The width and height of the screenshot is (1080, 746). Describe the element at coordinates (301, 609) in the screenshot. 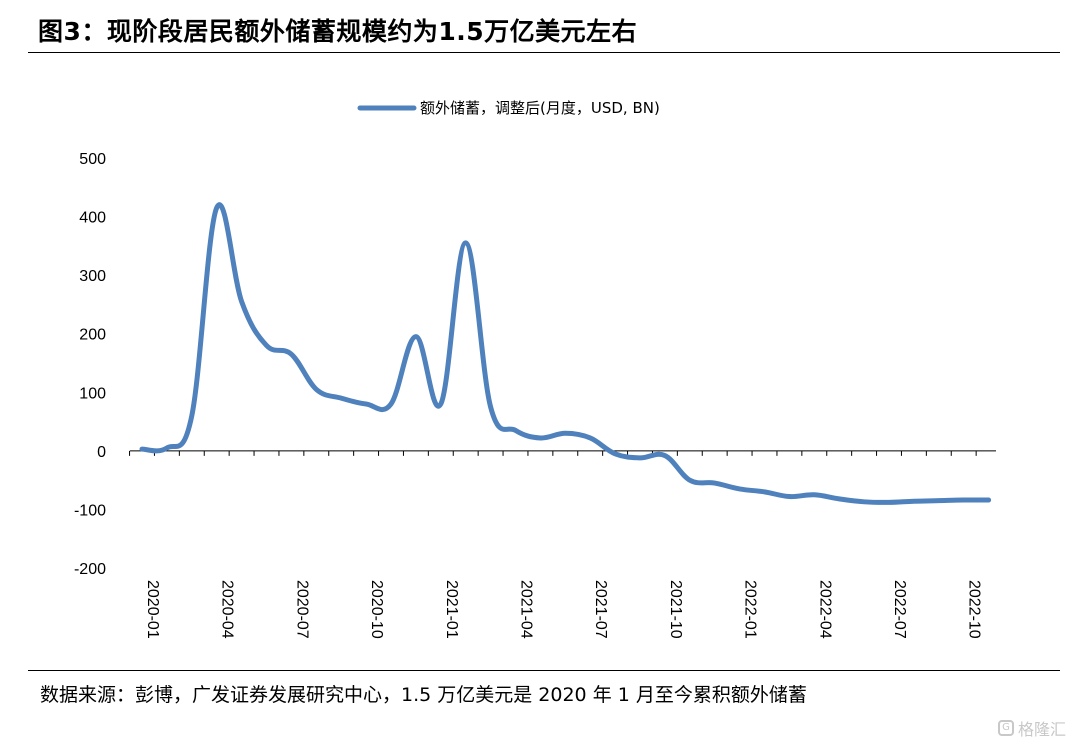

I see `x-tick-label: 2020-07` at that location.